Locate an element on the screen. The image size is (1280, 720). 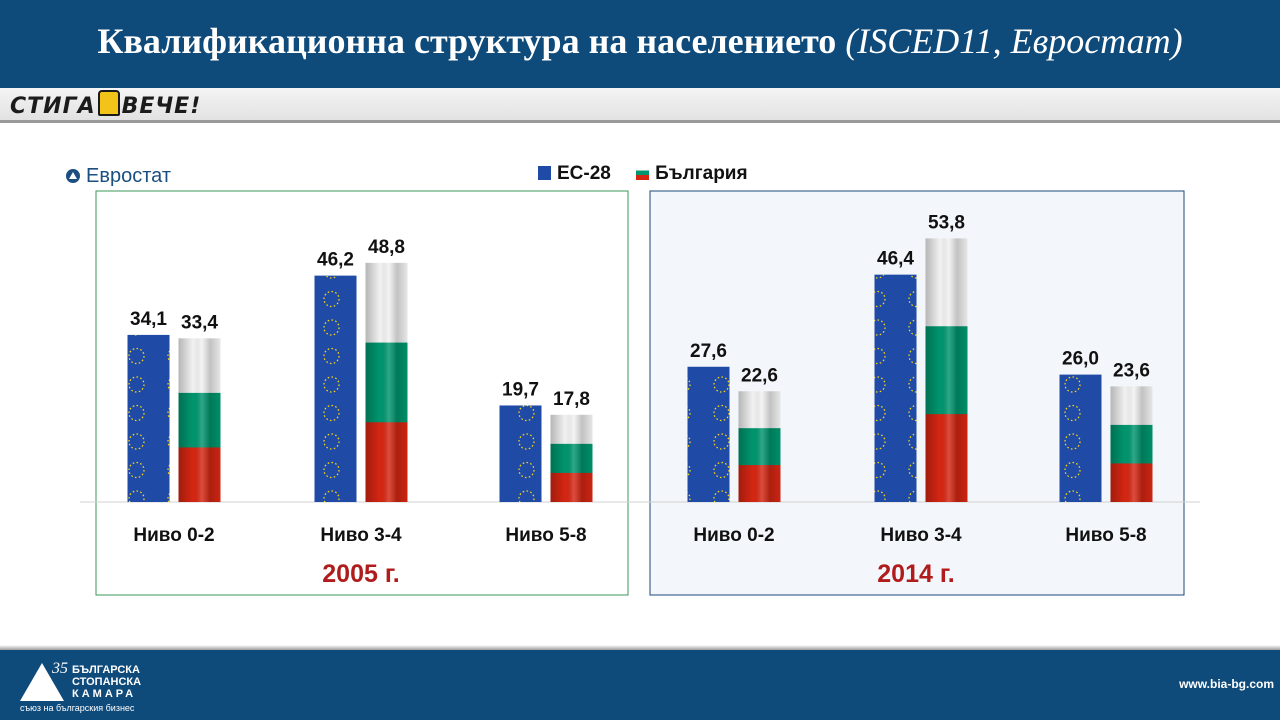
footer-divider is located at coordinates (640, 647).